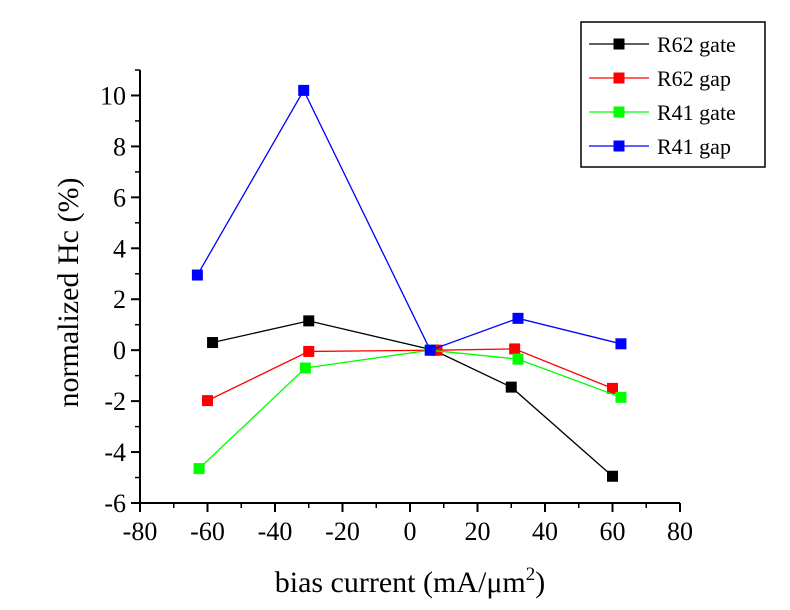 The width and height of the screenshot is (790, 610). Describe the element at coordinates (545, 531) in the screenshot. I see `x-tick-label: 40` at that location.